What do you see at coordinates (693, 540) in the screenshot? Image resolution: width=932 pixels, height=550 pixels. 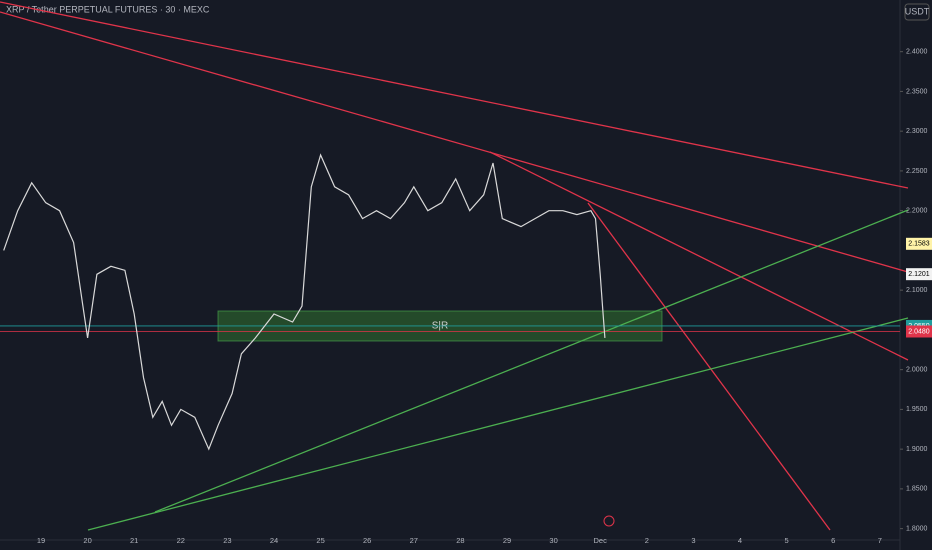 I see `x-tick-label: 3` at bounding box center [693, 540].